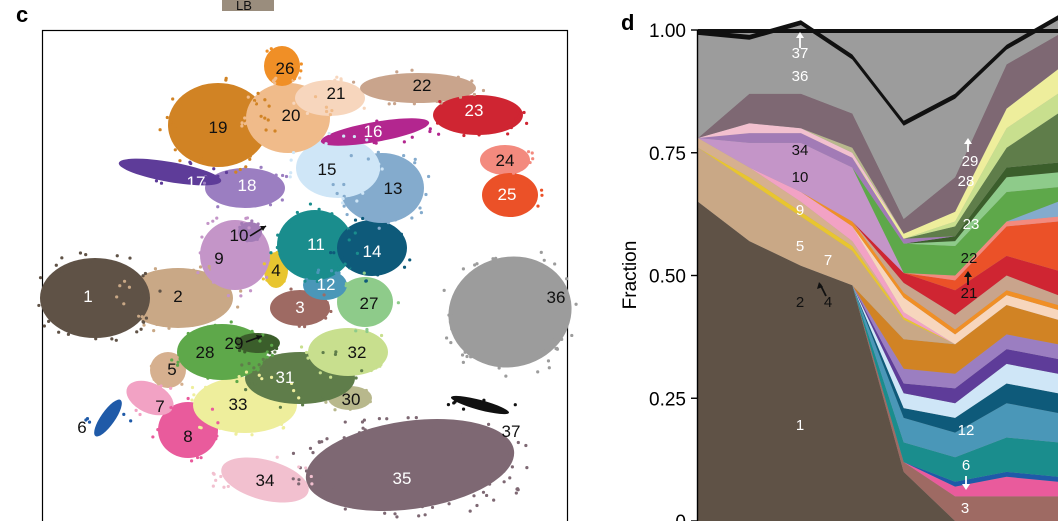  What do you see at coordinates (187, 436) in the screenshot?
I see `cluster-label-8: 8` at bounding box center [187, 436].